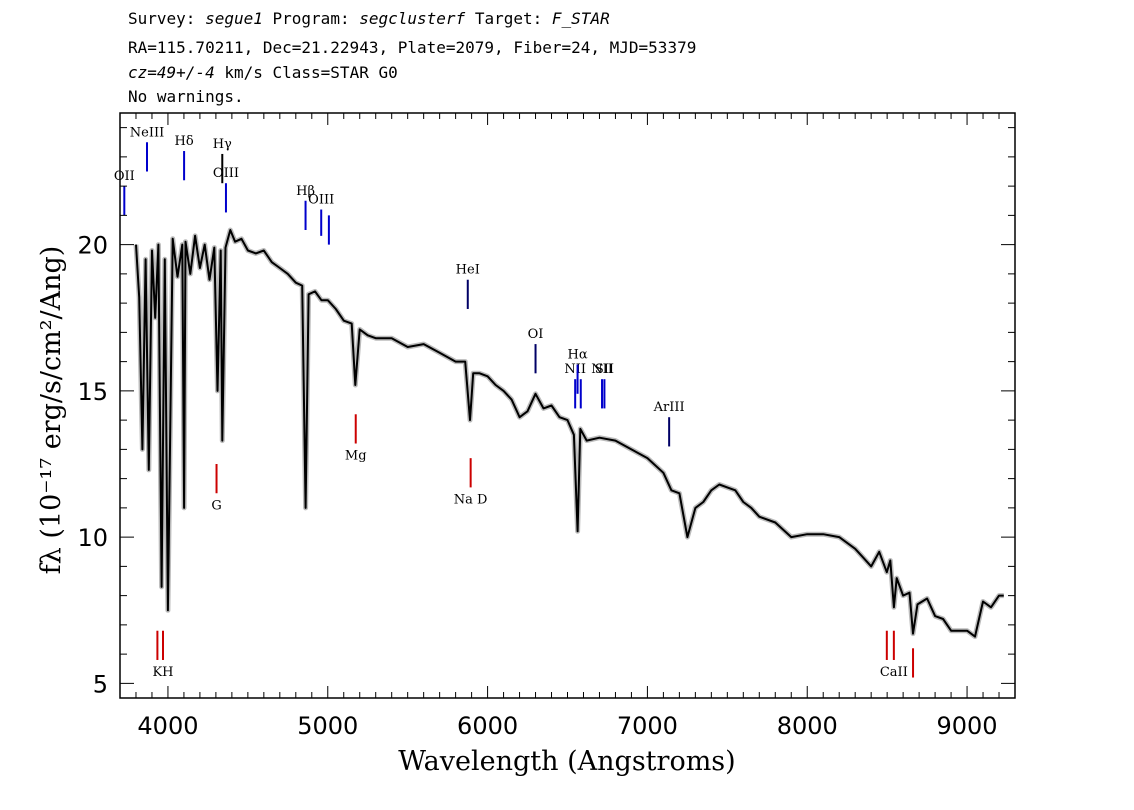 Image resolution: width=1134 pixels, height=810 pixels. I want to click on x-tick-label: 9000, so click(967, 726).